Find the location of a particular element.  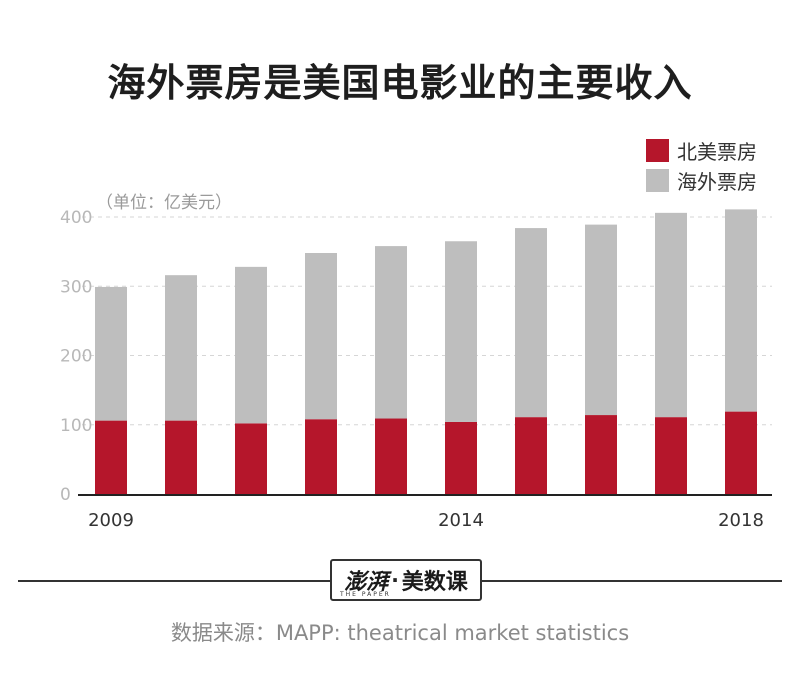

legend-item-overseas: 海外票房 is located at coordinates (701, 180).